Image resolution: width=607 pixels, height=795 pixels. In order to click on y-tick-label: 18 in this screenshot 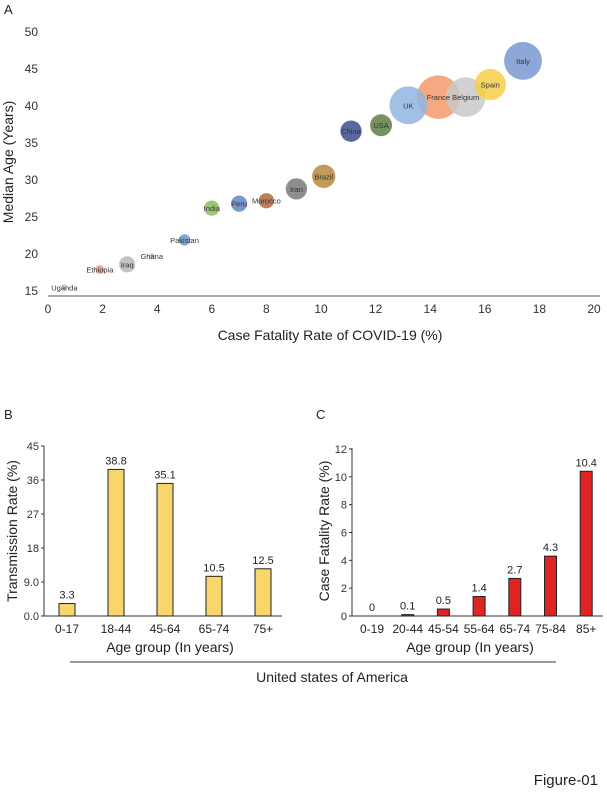, I will do `click(33, 549)`.